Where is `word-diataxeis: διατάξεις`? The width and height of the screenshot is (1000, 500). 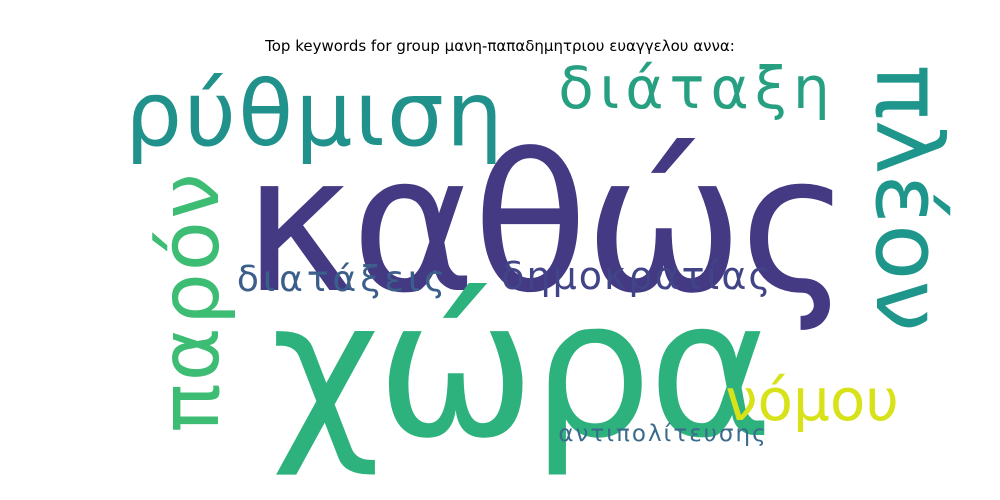
word-diataxeis: διατάξεις is located at coordinates (343, 279).